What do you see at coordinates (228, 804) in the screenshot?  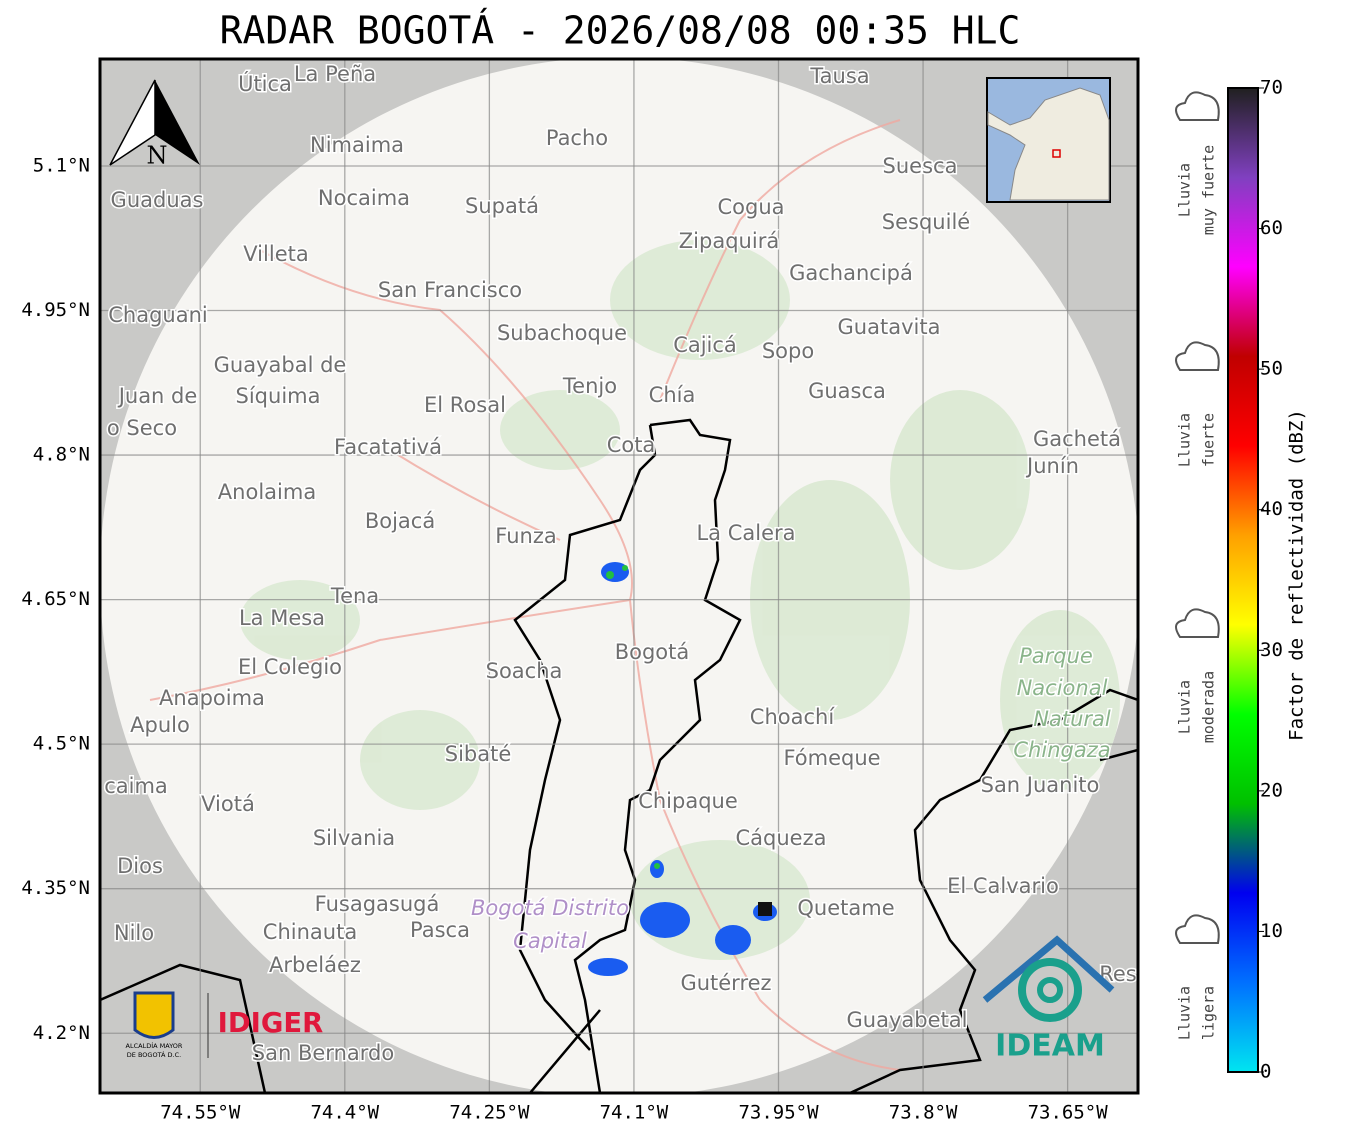 I see `place-label: Viotá` at bounding box center [228, 804].